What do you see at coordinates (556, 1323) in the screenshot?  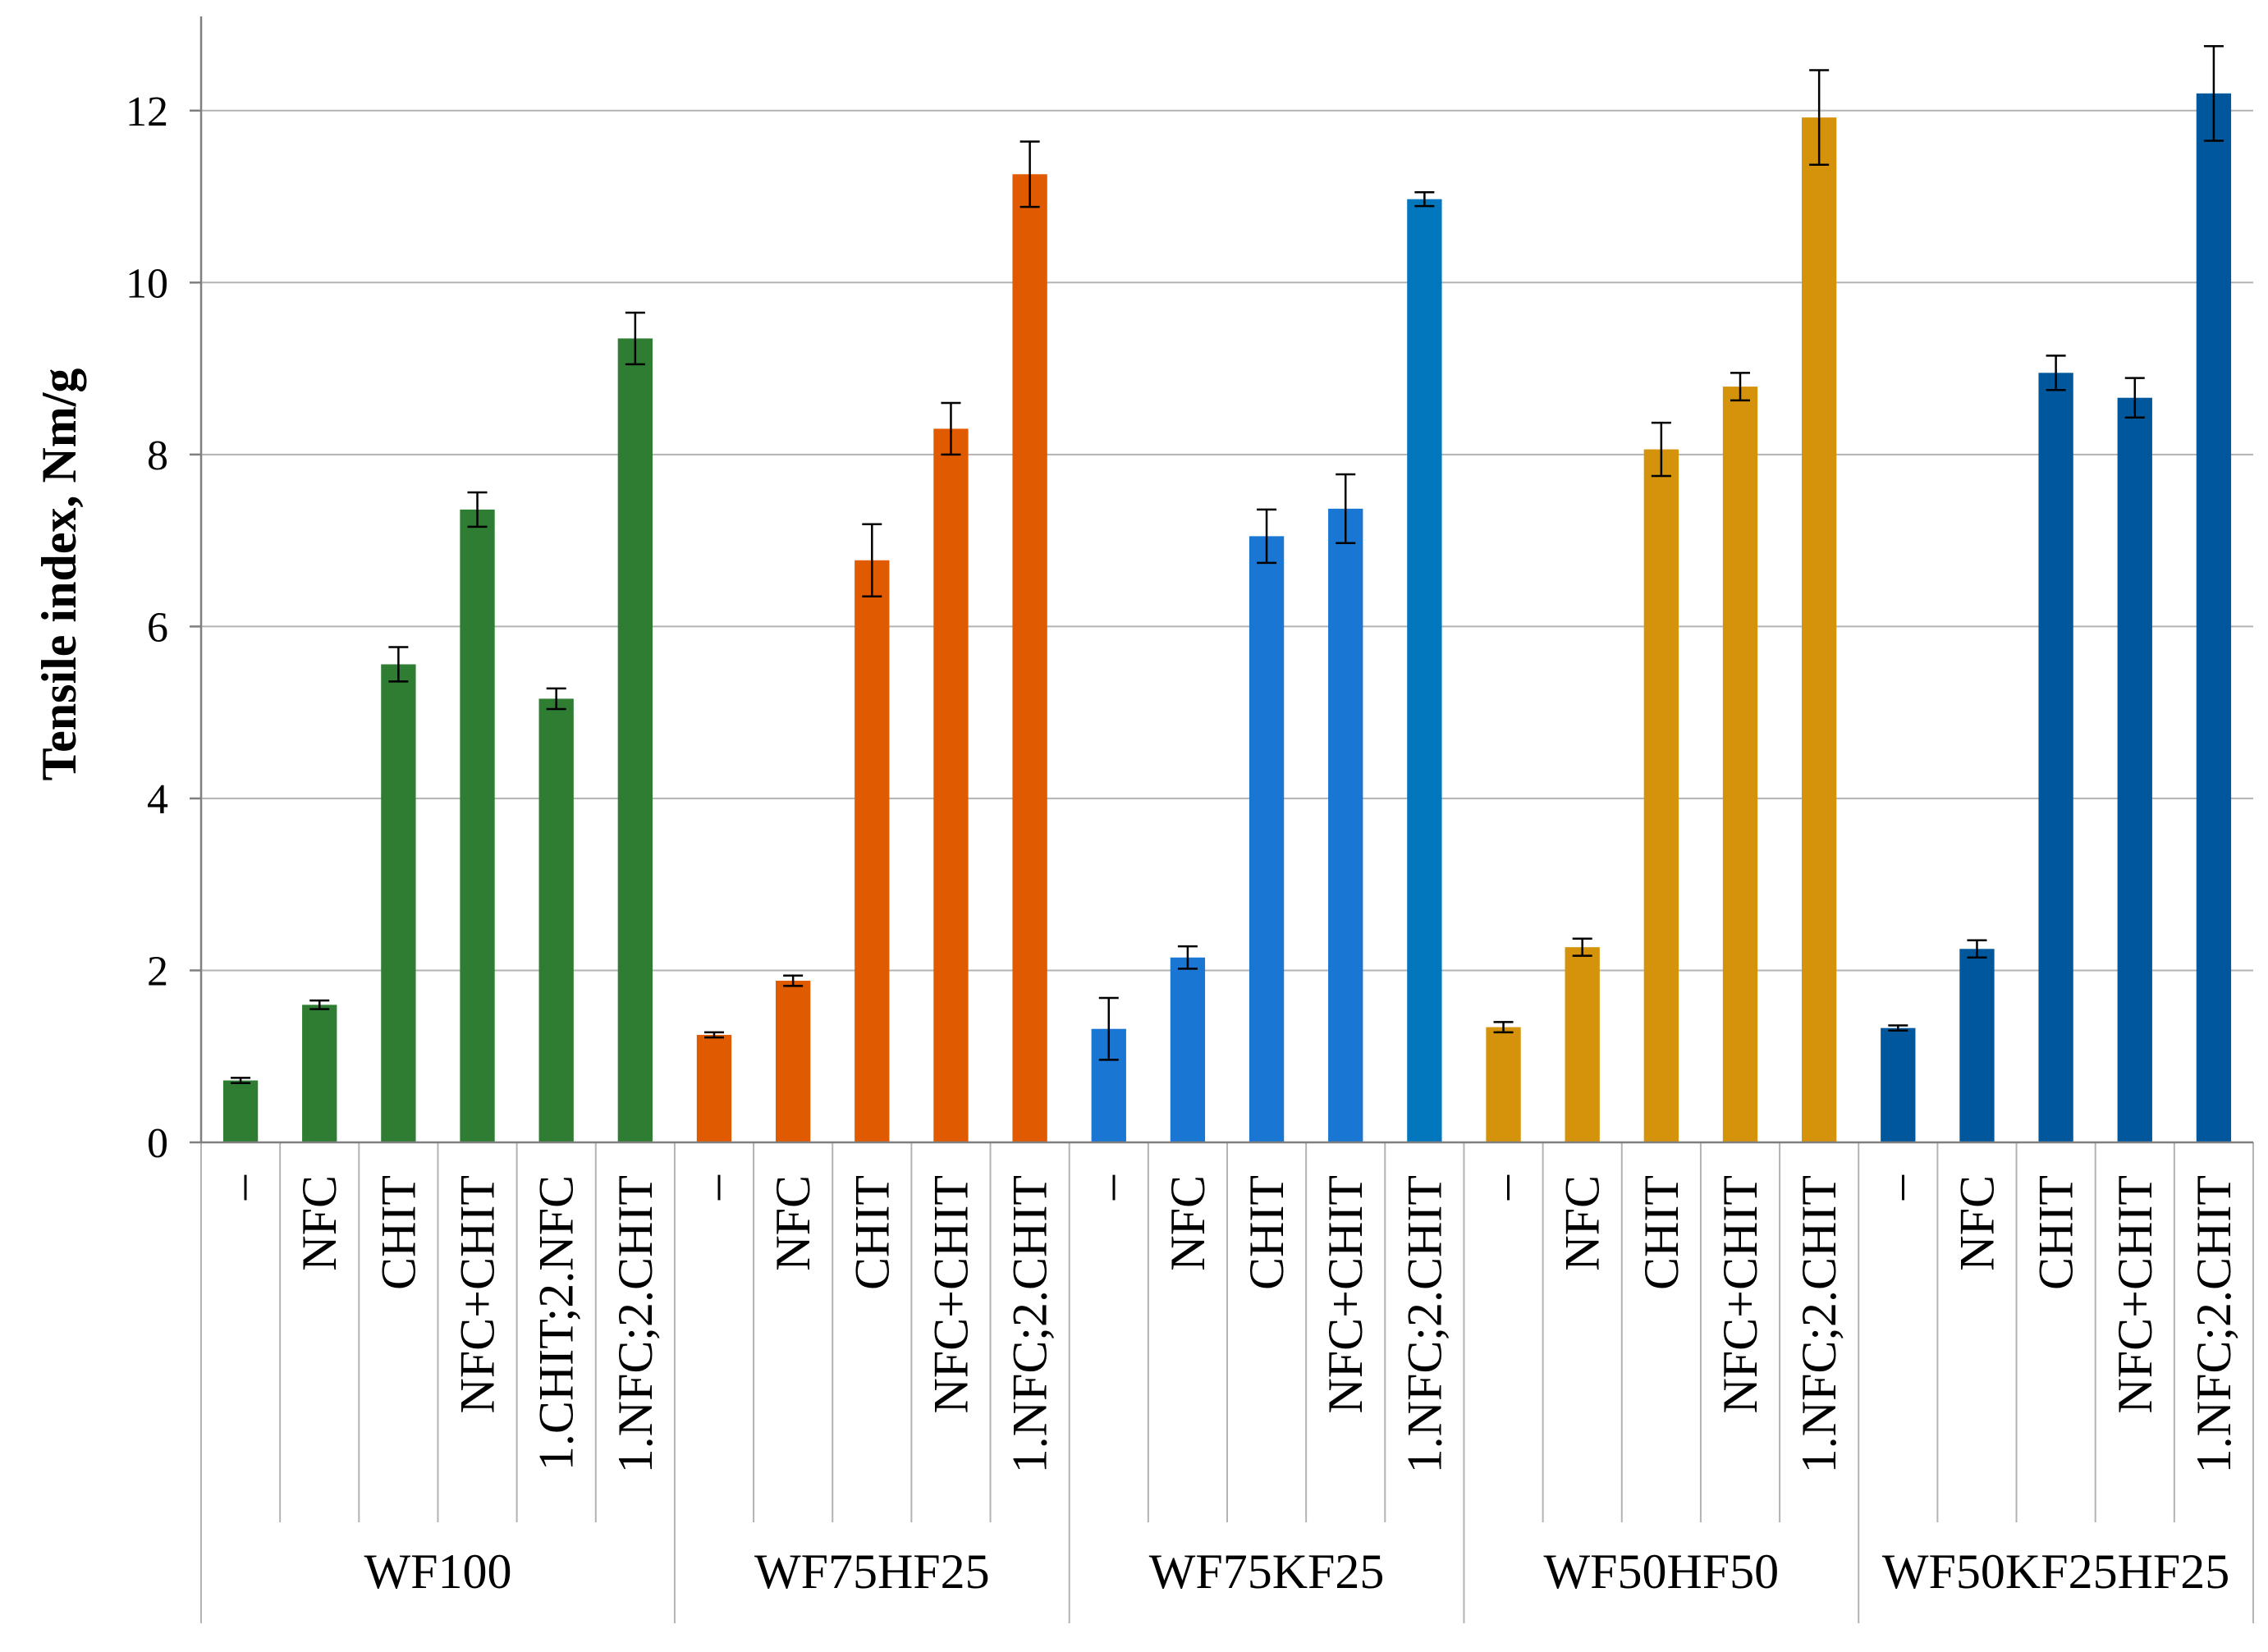 I see `category-label: 1.CHIT;2.NFC` at bounding box center [556, 1323].